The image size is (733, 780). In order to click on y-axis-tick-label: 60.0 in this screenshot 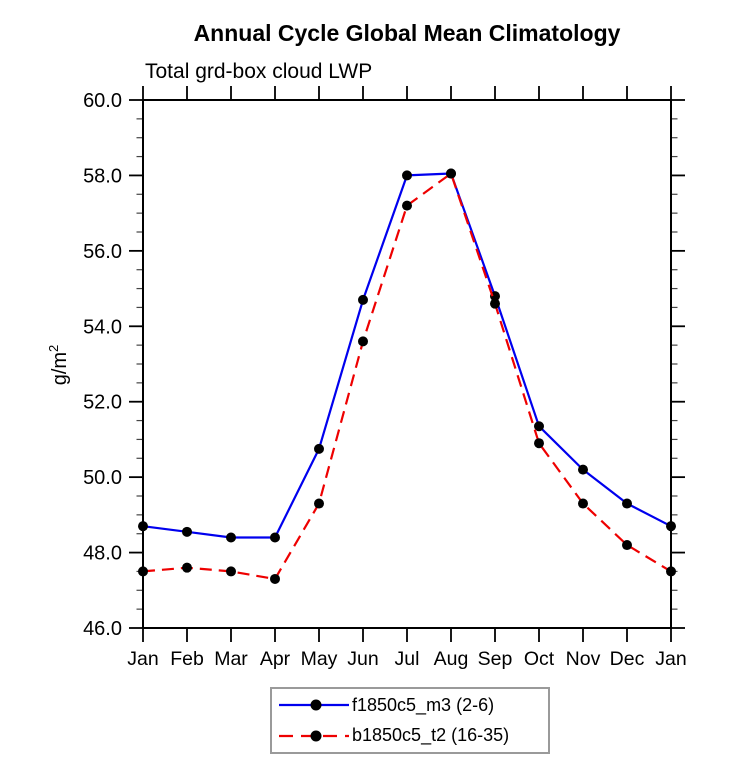, I will do `click(102, 101)`.